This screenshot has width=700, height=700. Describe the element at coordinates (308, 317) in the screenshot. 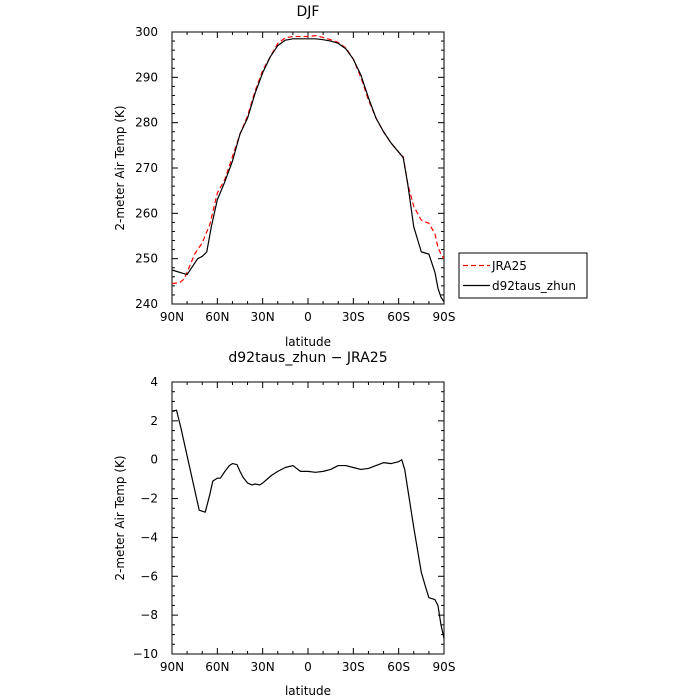

I see `top-x-tick-label: 0` at that location.